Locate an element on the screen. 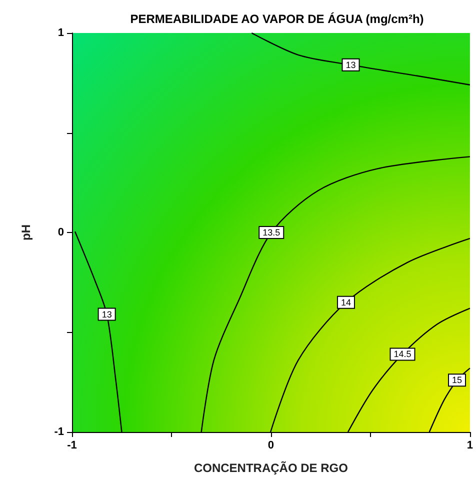 The height and width of the screenshot is (486, 476). series-label: 15 is located at coordinates (457, 380).